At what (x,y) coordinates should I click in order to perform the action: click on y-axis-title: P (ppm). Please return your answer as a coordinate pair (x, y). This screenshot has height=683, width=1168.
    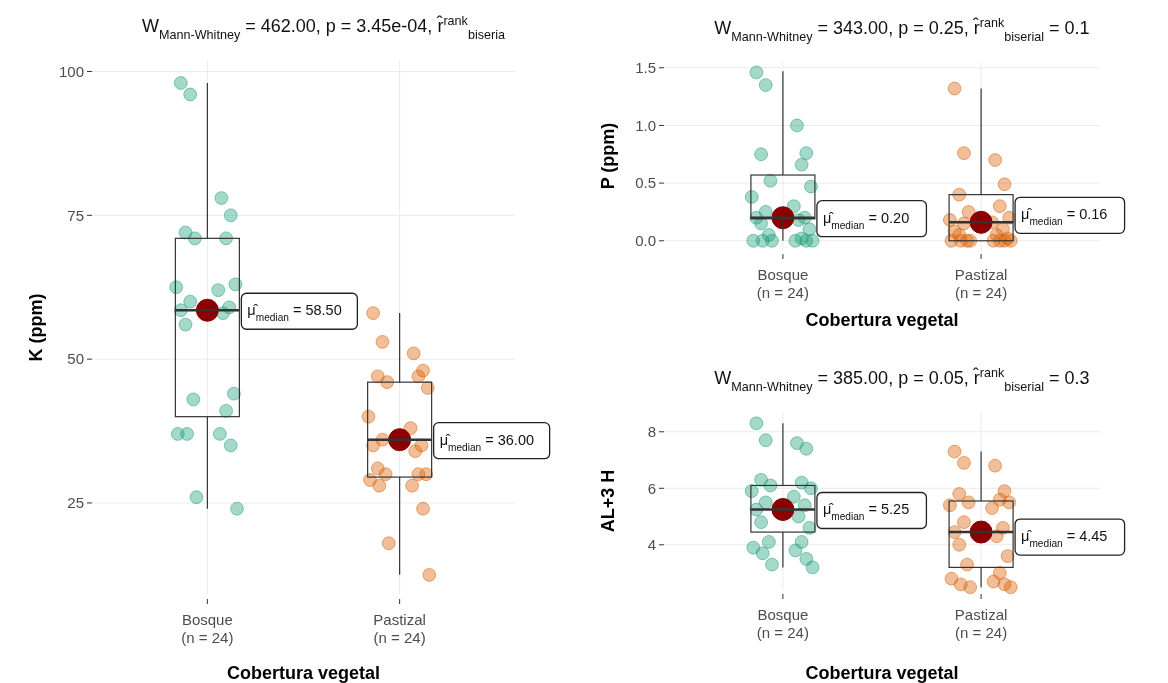
    Looking at the image, I should click on (608, 156).